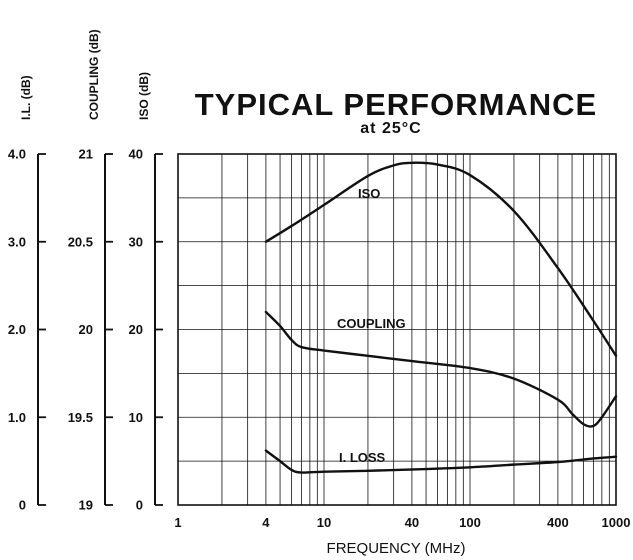  What do you see at coordinates (362, 457) in the screenshot?
I see `iloss-curve-label: I. LOSS` at bounding box center [362, 457].